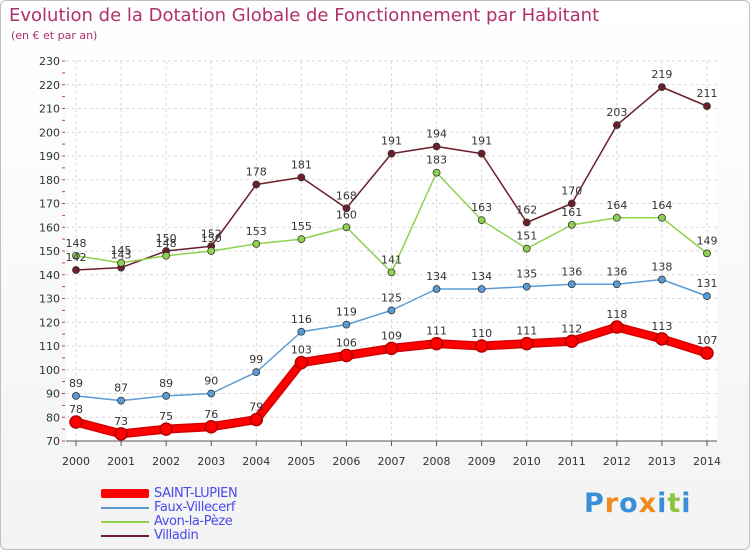  Describe the element at coordinates (53, 394) in the screenshot. I see `y-tick-label: 90` at that location.